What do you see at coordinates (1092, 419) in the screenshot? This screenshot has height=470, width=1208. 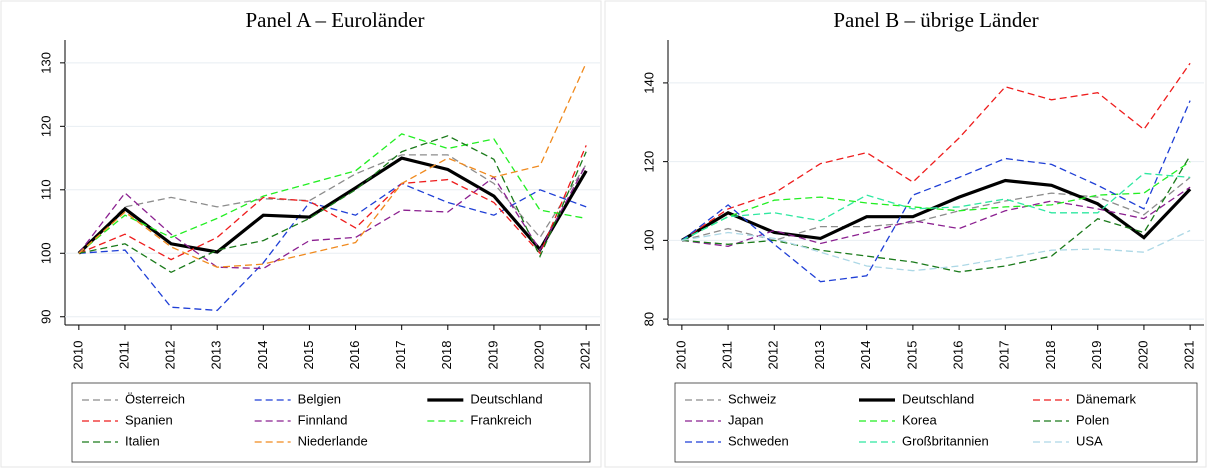 I see `legend-label: Polen` at bounding box center [1092, 419].